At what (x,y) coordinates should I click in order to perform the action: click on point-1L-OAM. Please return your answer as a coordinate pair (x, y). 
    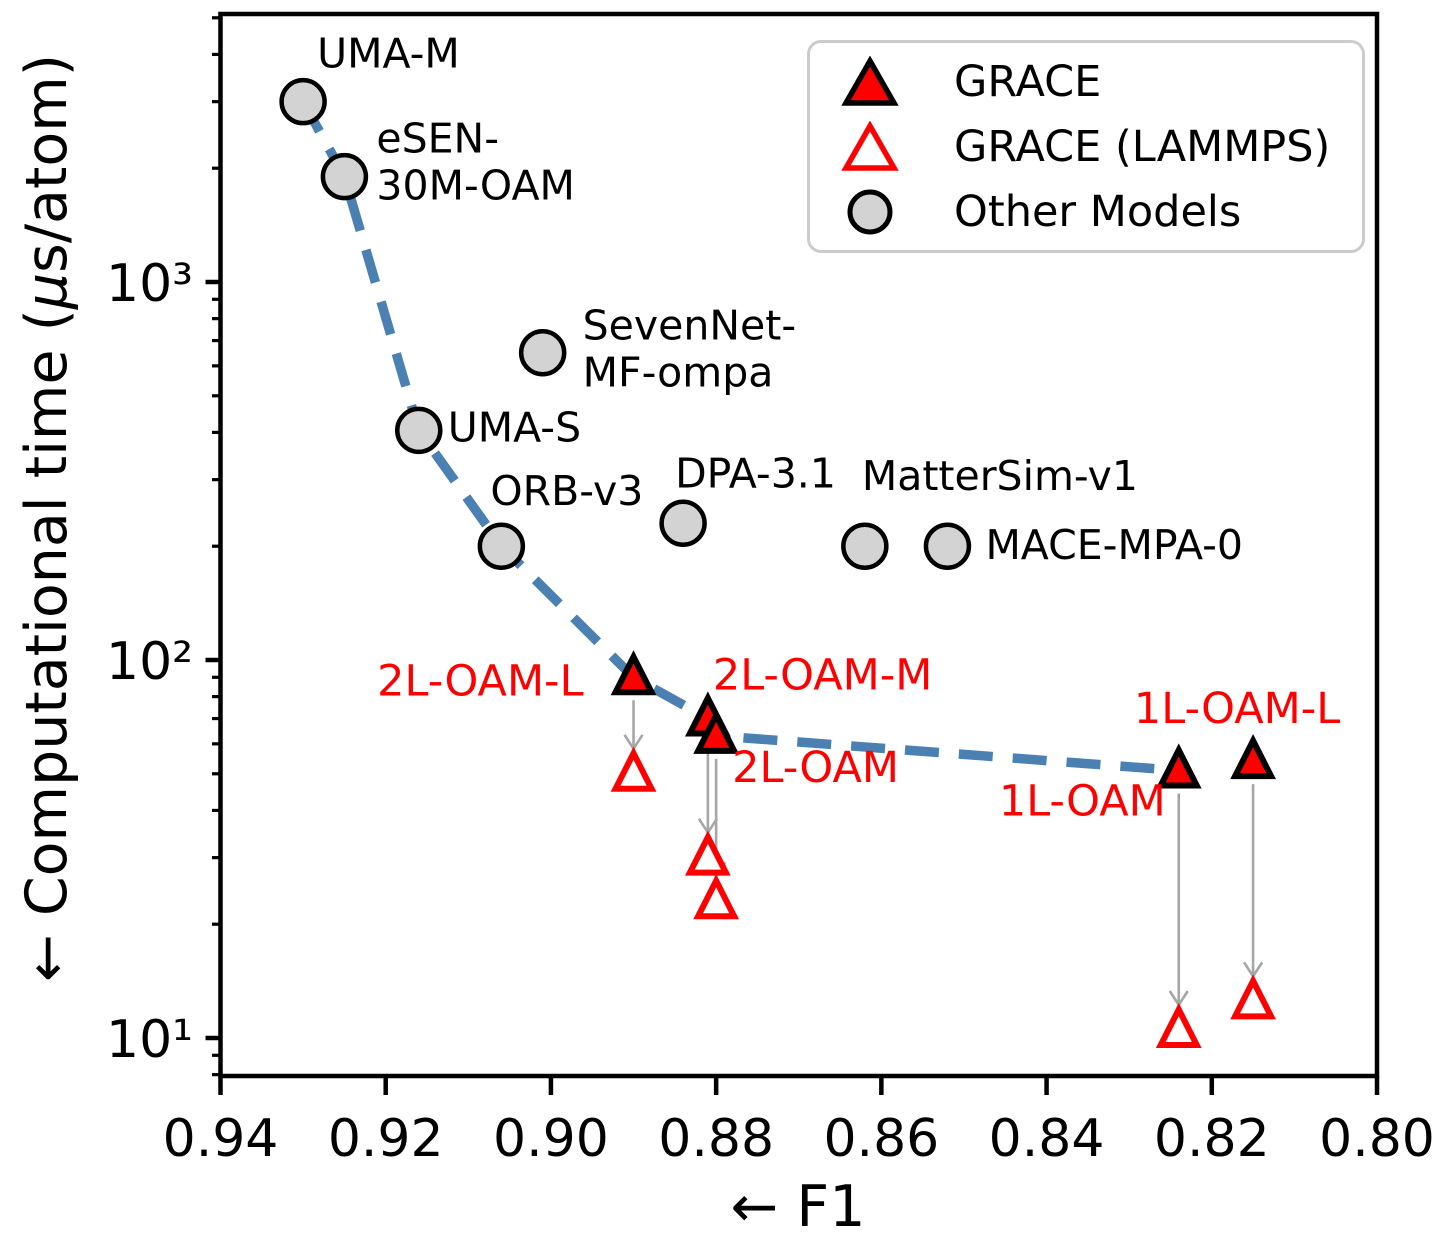
    Looking at the image, I should click on (1178, 766).